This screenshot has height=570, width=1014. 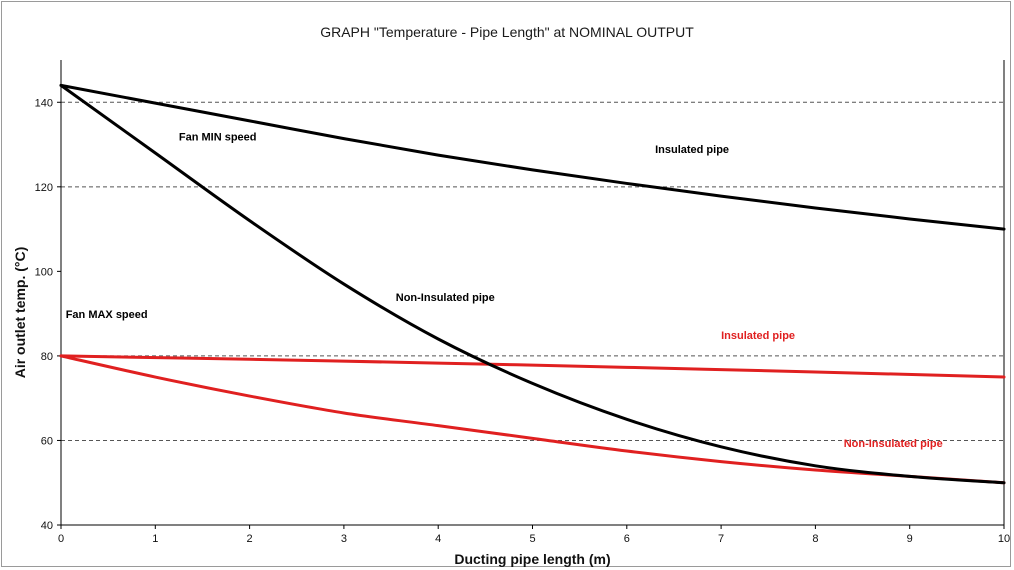 What do you see at coordinates (47, 441) in the screenshot?
I see `y-tick-label-60: 60` at bounding box center [47, 441].